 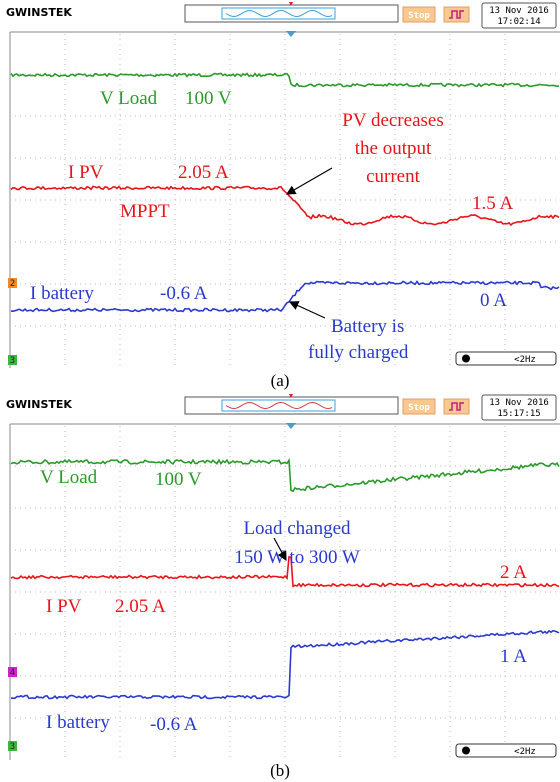 What do you see at coordinates (392, 120) in the screenshot?
I see `annotation: PV decreases` at bounding box center [392, 120].